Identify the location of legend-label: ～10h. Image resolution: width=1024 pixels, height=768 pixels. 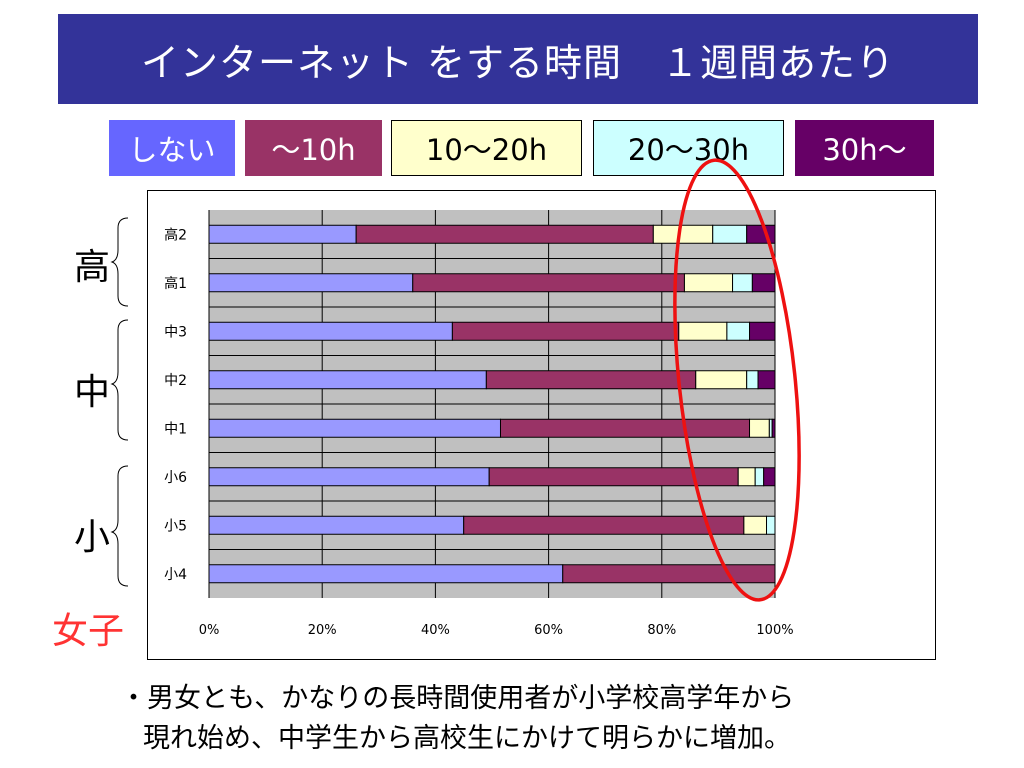
(313, 150).